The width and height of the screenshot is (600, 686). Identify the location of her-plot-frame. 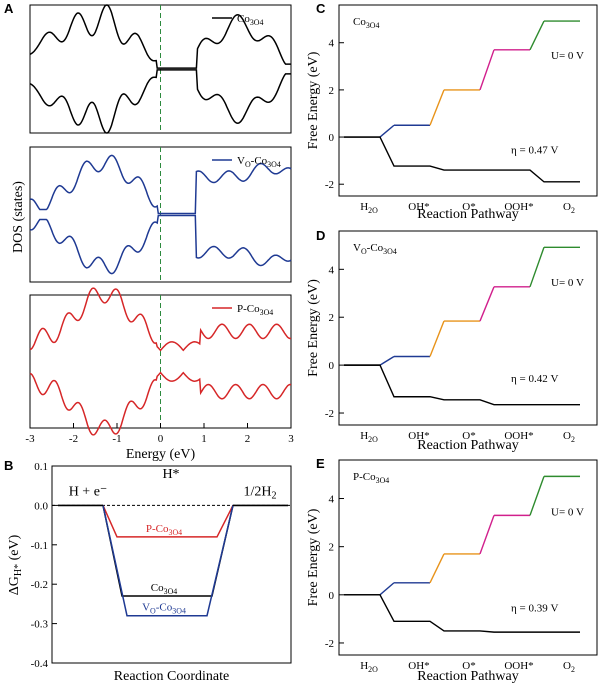
(171, 564).